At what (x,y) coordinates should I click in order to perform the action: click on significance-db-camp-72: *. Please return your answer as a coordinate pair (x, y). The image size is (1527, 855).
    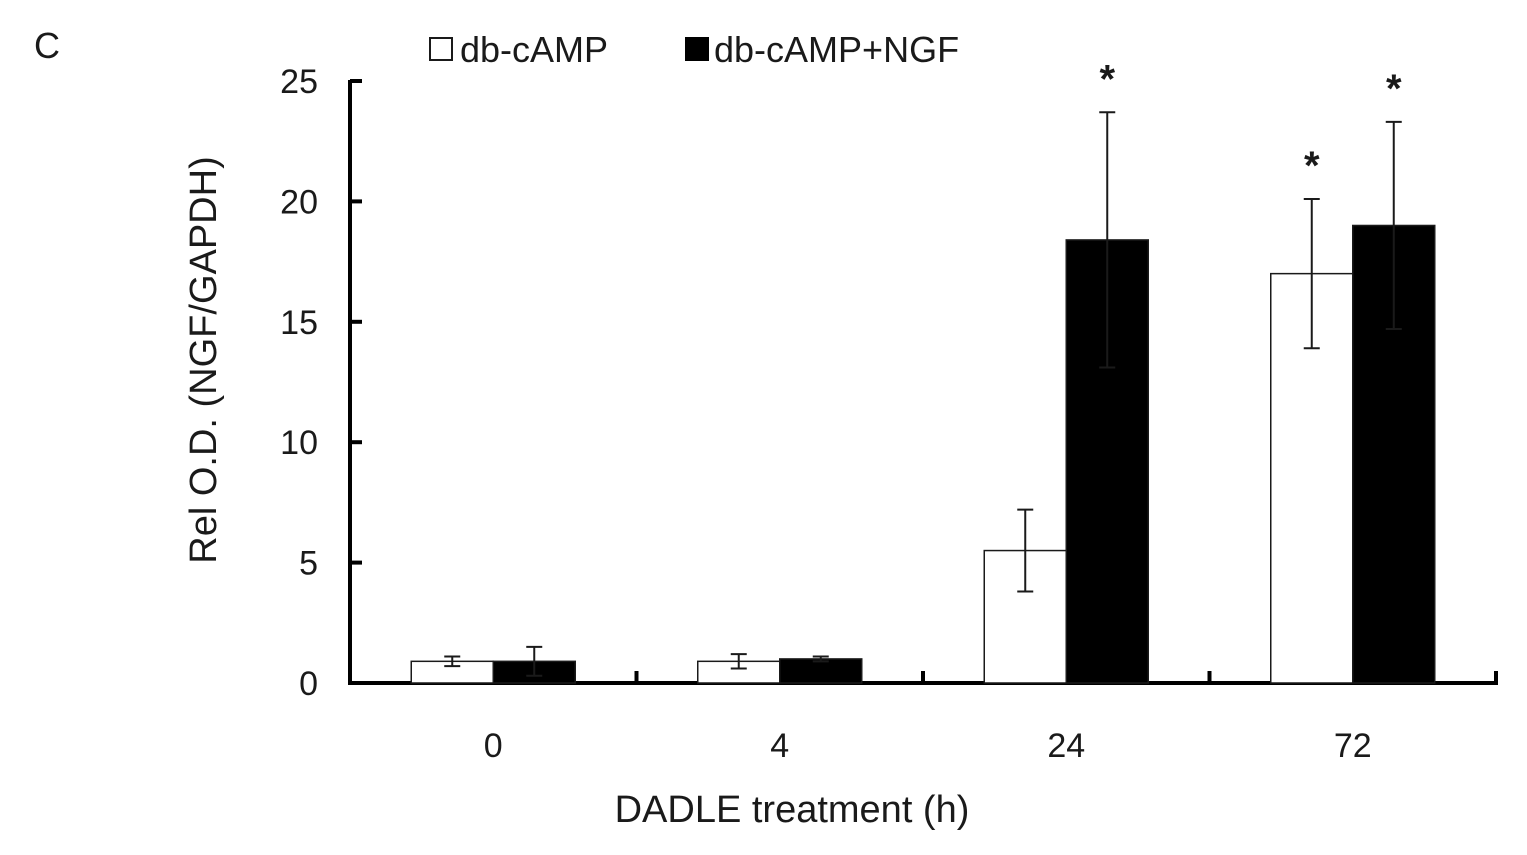
    Looking at the image, I should click on (1312, 166).